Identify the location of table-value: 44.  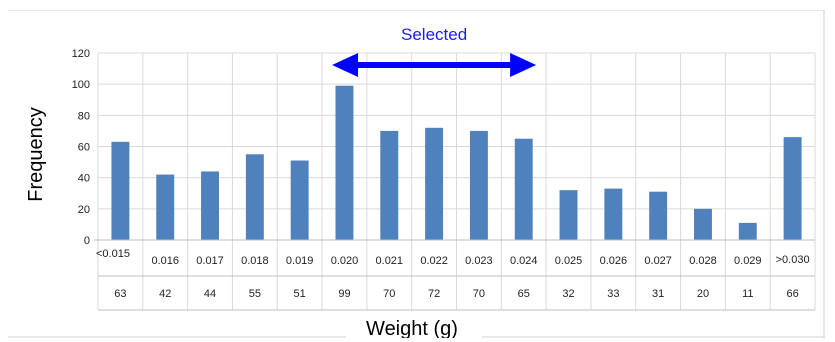
(210, 294).